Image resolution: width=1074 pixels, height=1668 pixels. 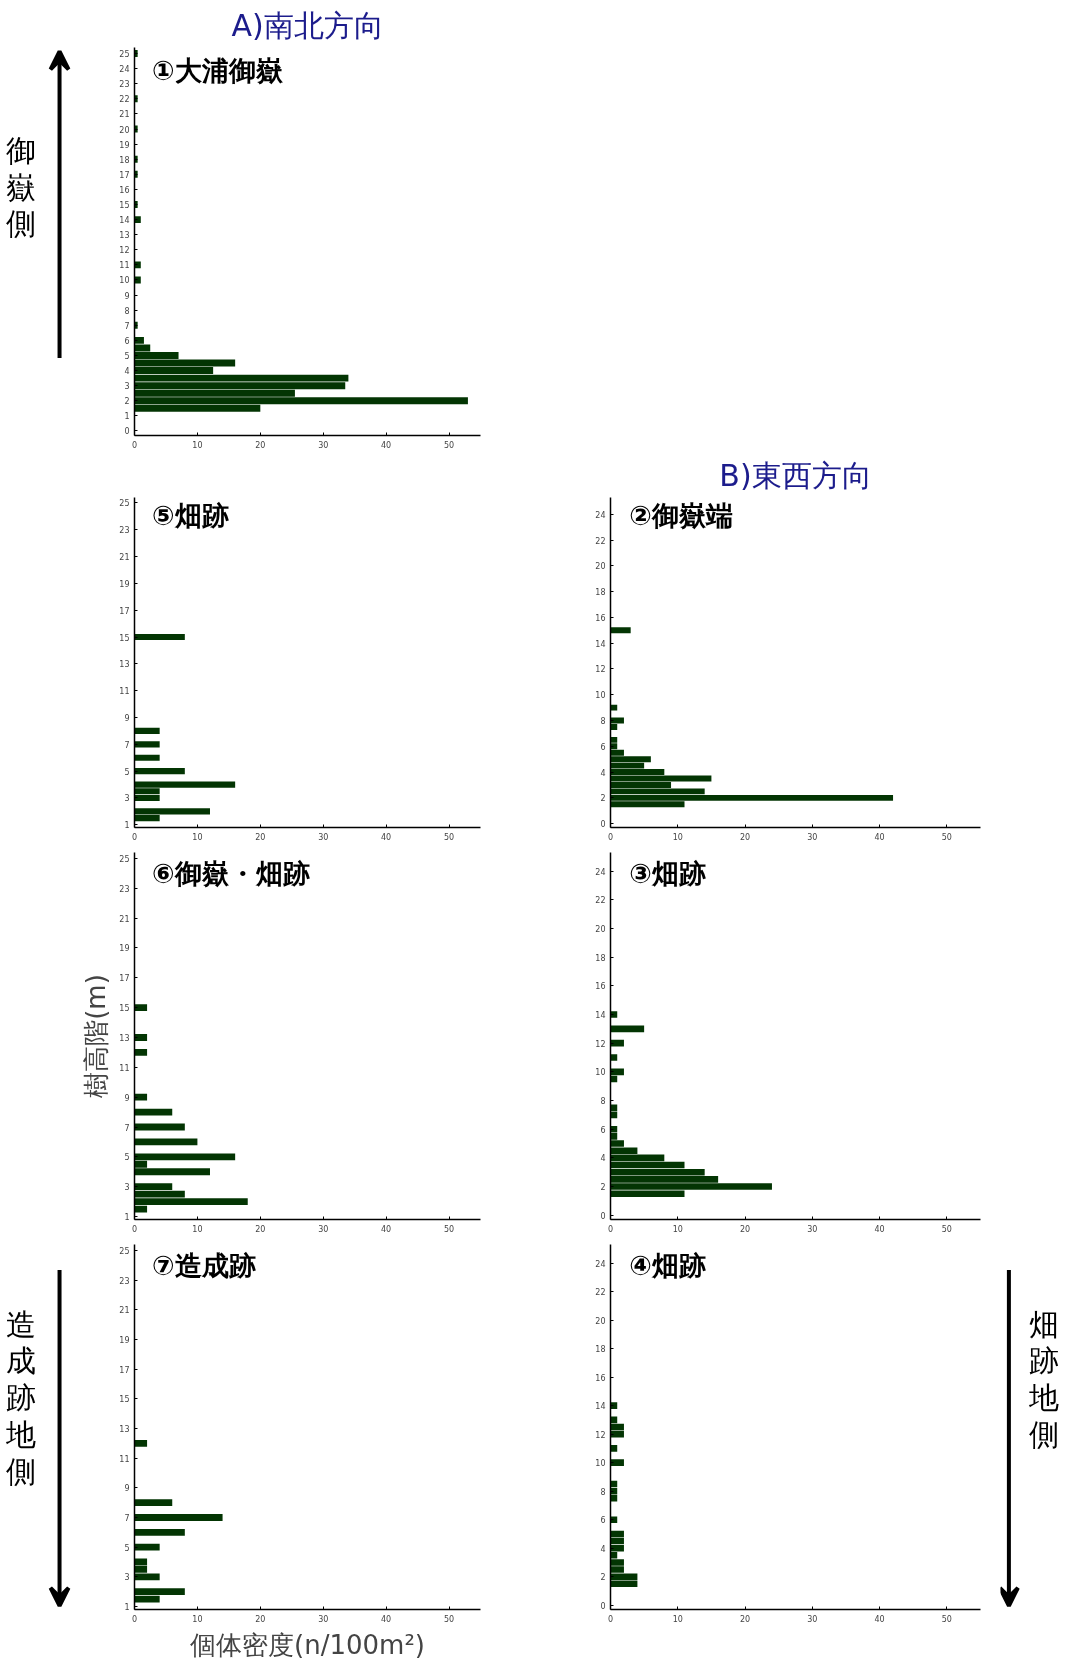 I want to click on chart-title: ②御嶽端, so click(x=681, y=515).